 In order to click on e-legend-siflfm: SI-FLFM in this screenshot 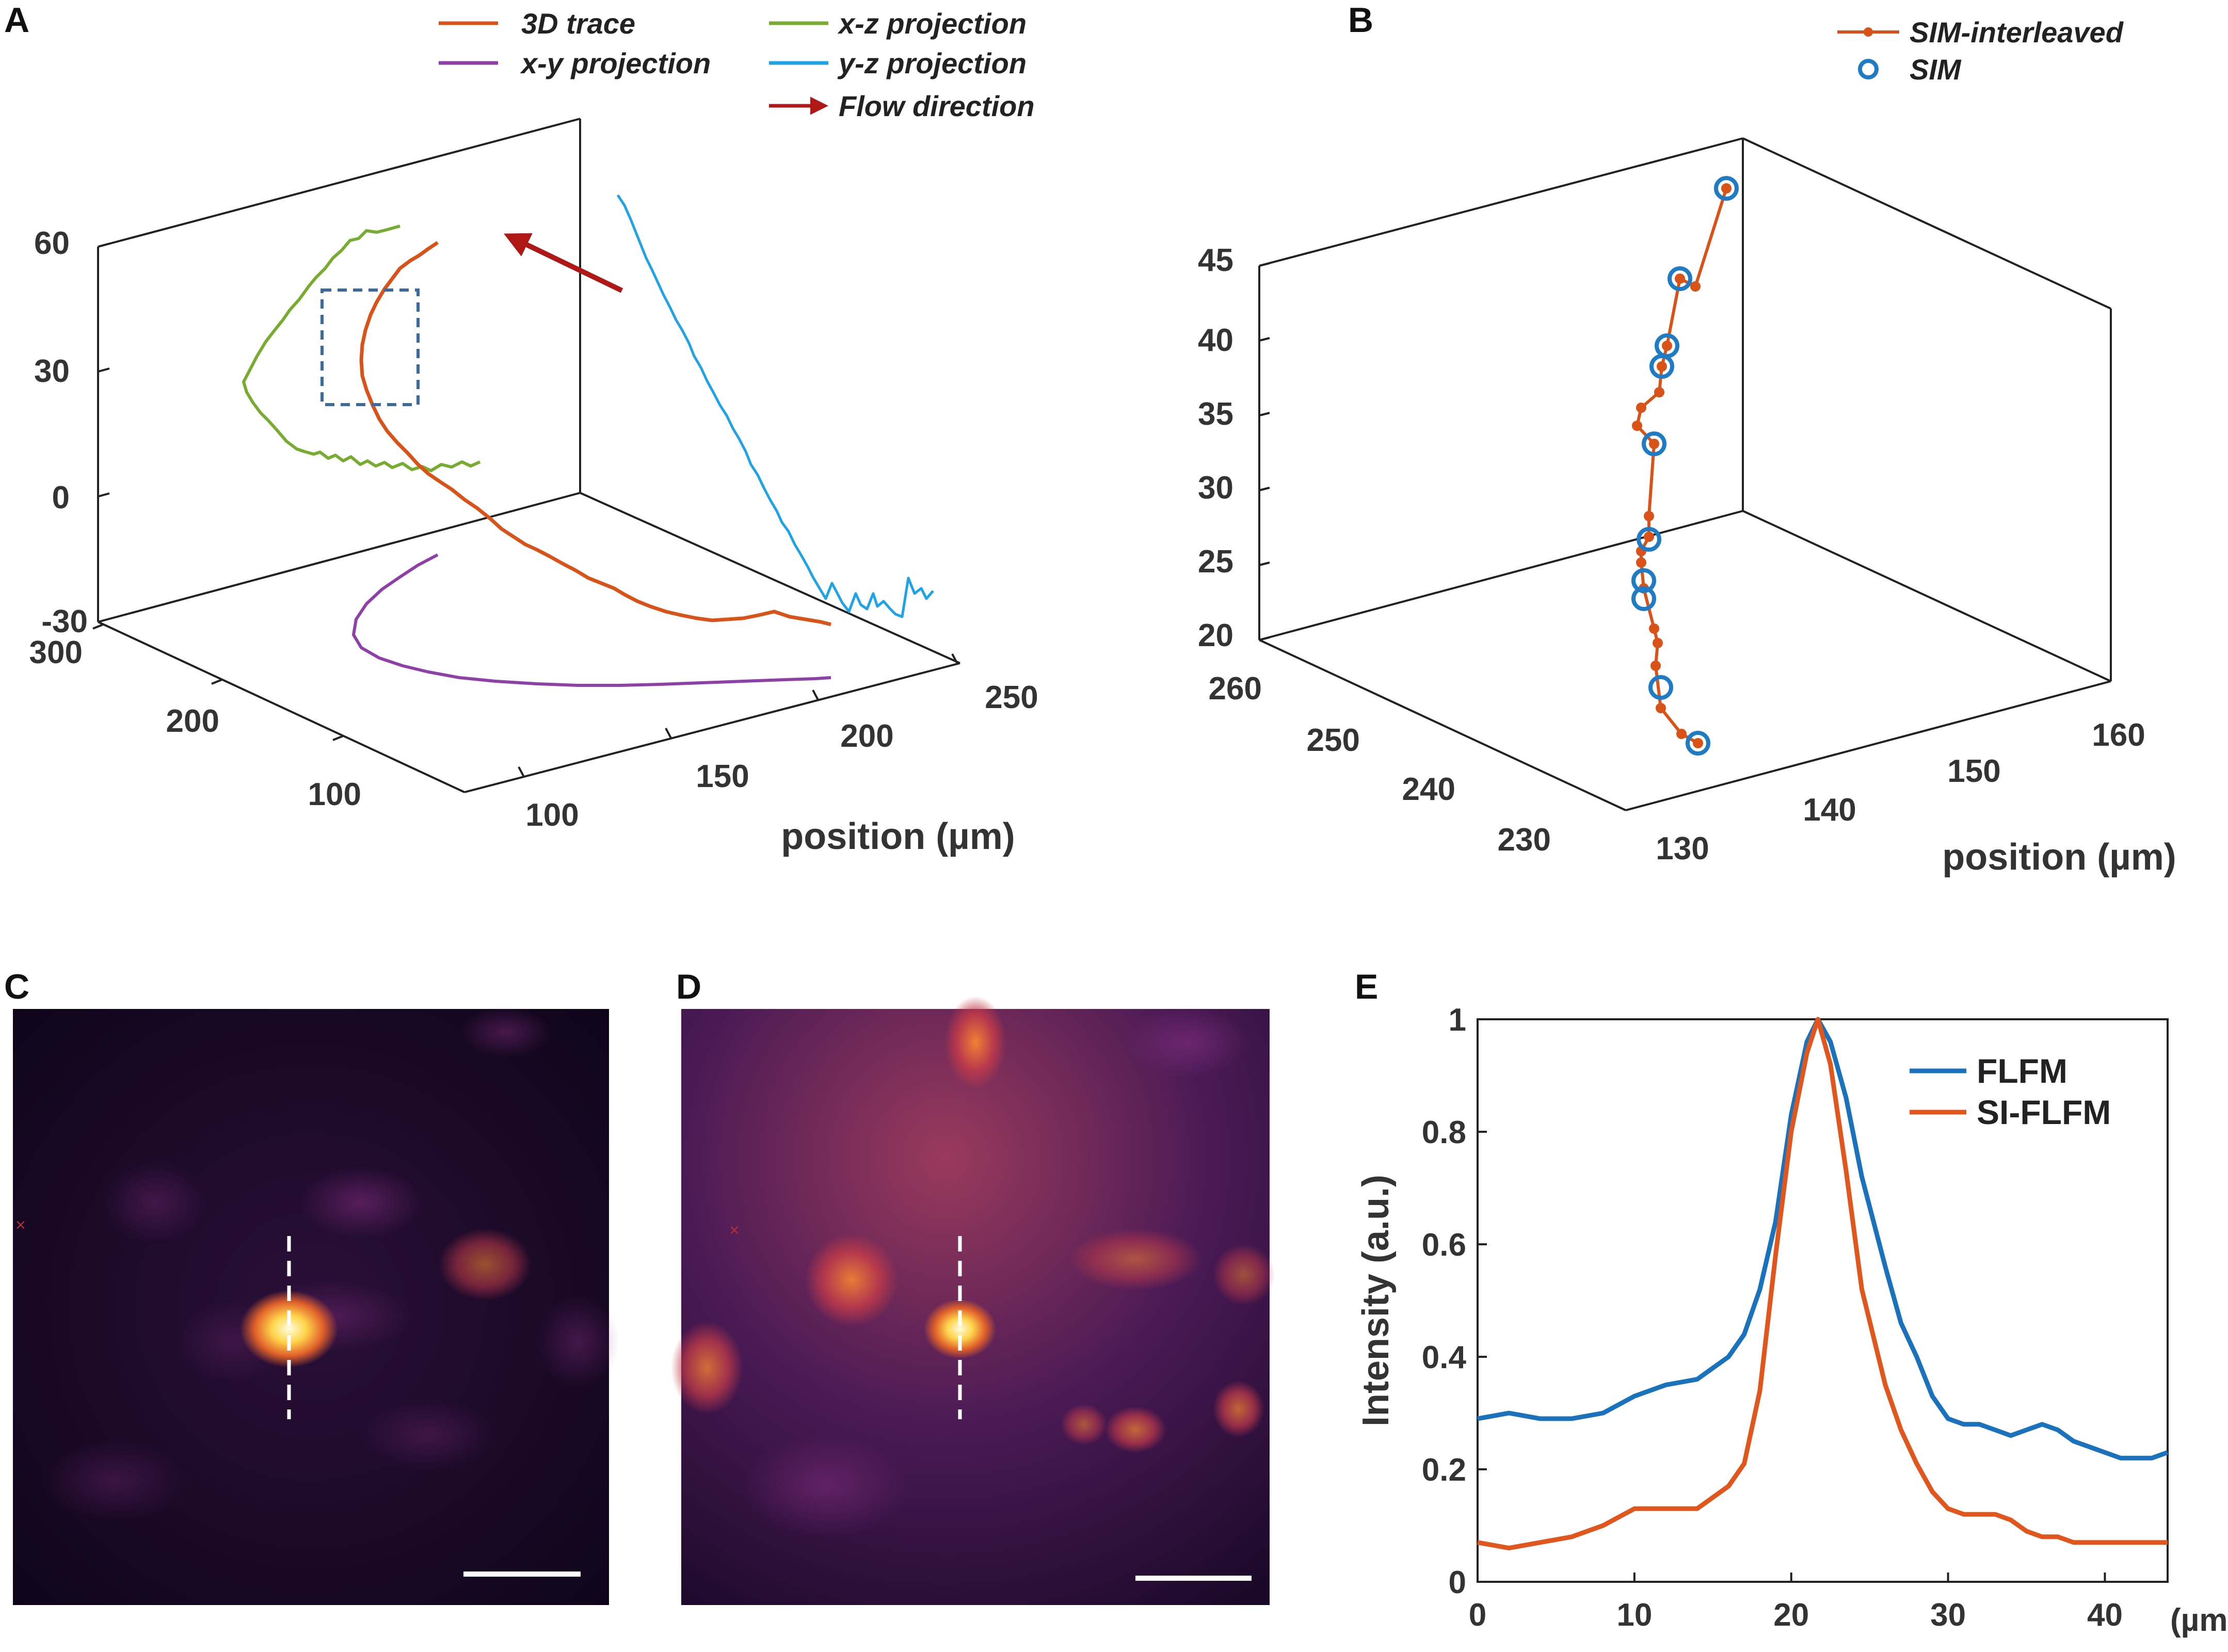, I will do `click(2044, 1112)`.